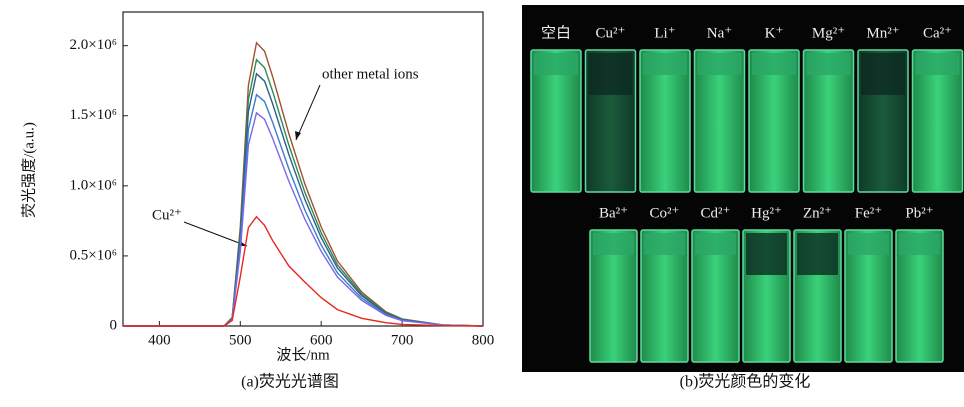 The width and height of the screenshot is (964, 407). Describe the element at coordinates (321, 340) in the screenshot. I see `x-tick-label: 600` at that location.